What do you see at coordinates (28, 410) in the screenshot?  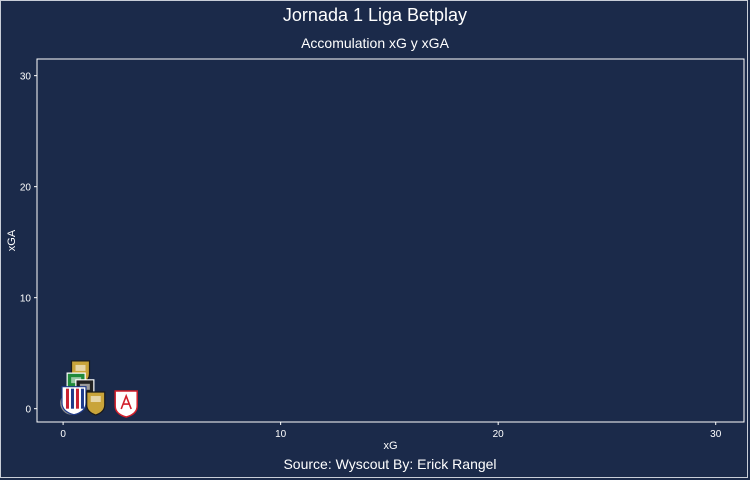 I see `y-tick-label: 0` at bounding box center [28, 410].